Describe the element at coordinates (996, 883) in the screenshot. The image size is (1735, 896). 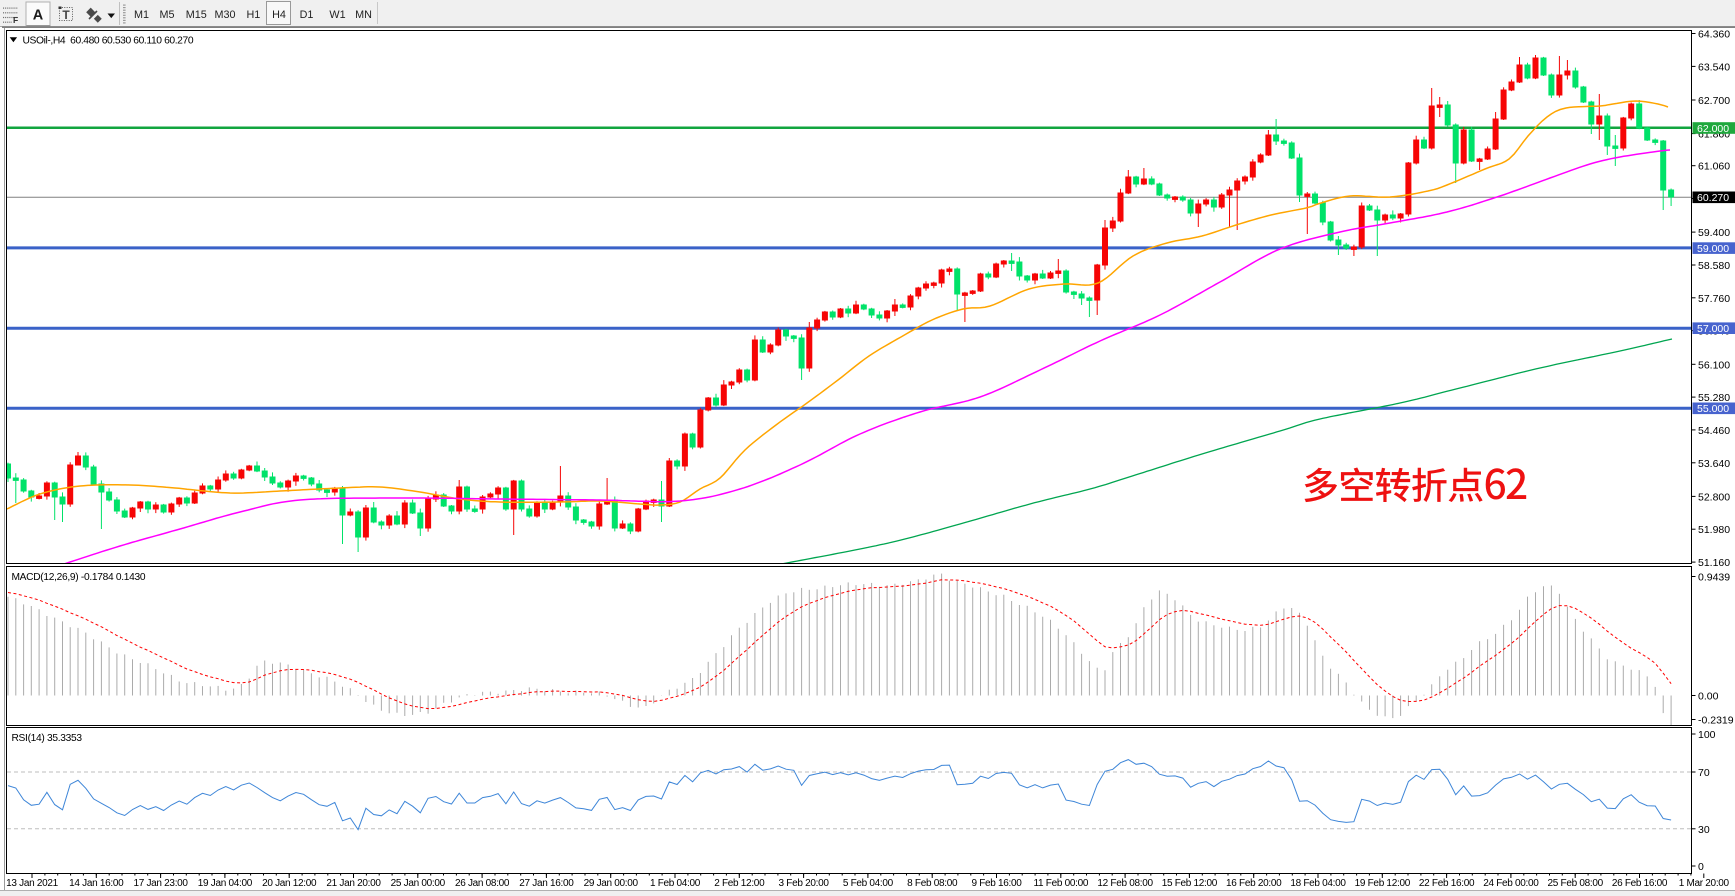
I see `svg-text: 9 Feb 16:00` at that location.